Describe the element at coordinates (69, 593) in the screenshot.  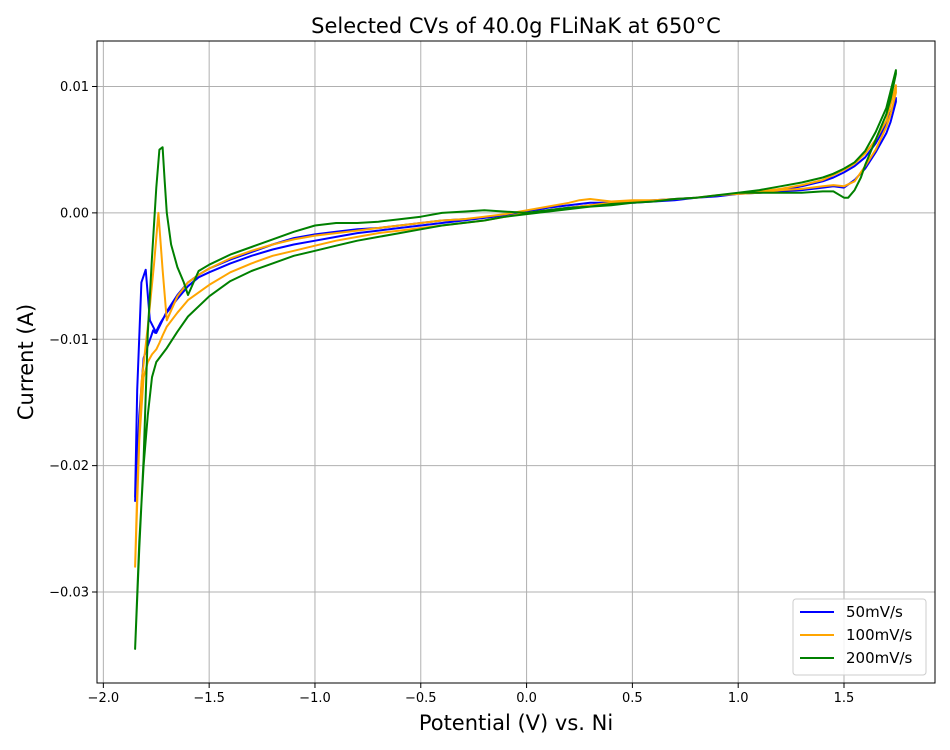
I see `y-tick-label: −0.03` at that location.